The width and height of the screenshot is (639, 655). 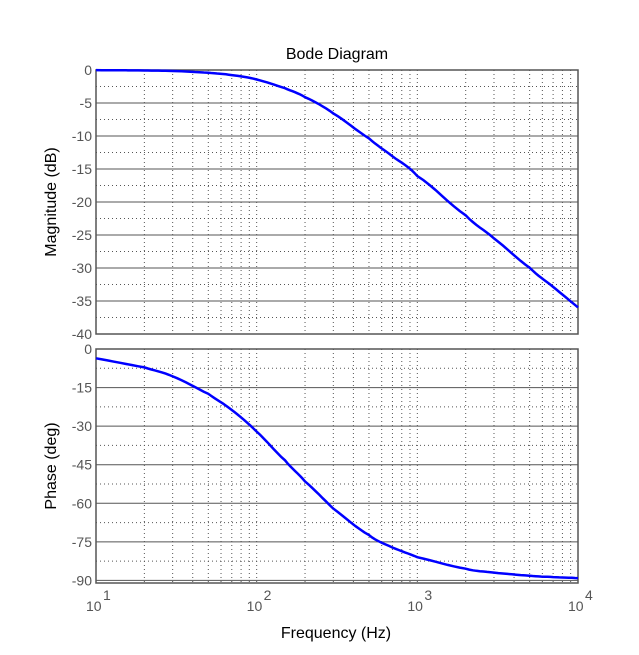 I want to click on x-tick-exponent: 3, so click(x=428, y=595).